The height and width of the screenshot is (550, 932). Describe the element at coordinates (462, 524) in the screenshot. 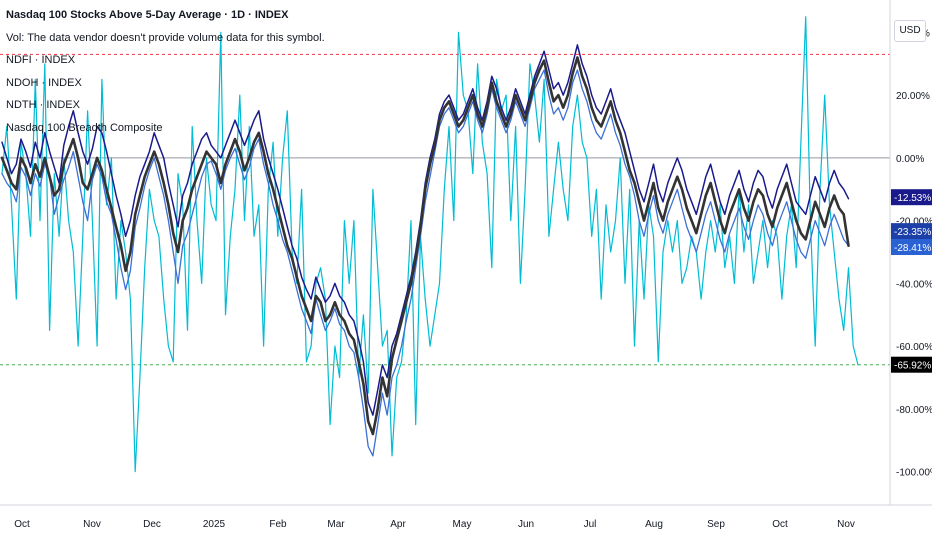

I see `x-tick-label: May` at that location.